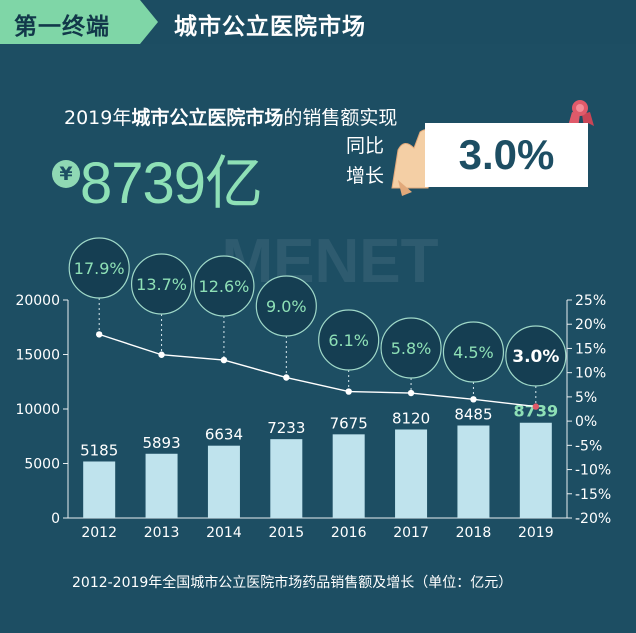 The height and width of the screenshot is (633, 636). Describe the element at coordinates (330, 261) in the screenshot. I see `watermark: MENET` at that location.